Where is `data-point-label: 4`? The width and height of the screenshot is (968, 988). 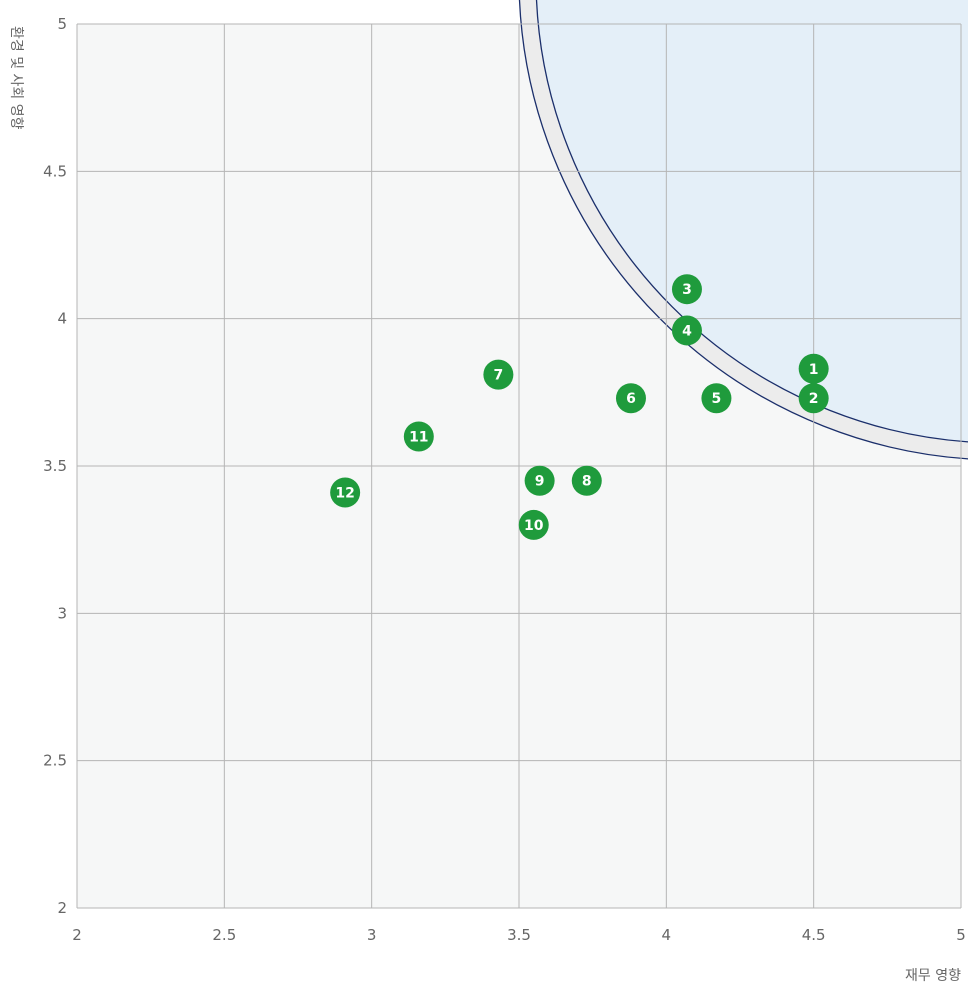
data-point-label: 4 is located at coordinates (687, 331).